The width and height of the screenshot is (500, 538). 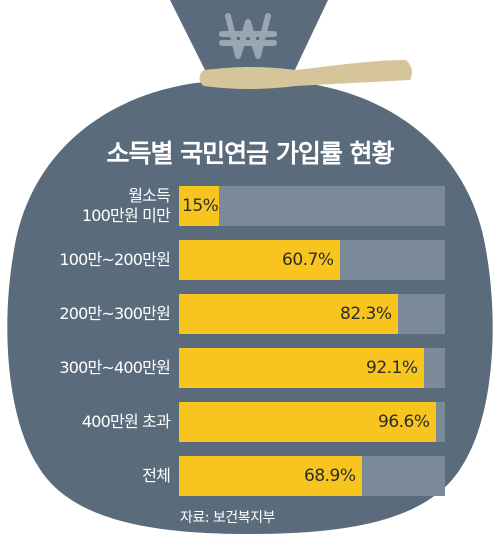 I want to click on category-label: 100만~200만원, so click(x=114, y=260).